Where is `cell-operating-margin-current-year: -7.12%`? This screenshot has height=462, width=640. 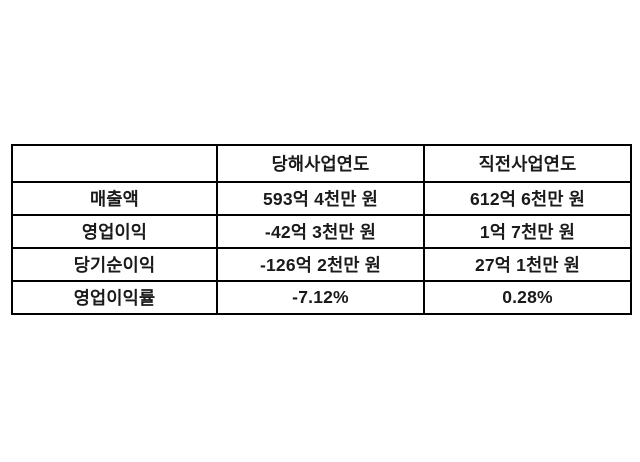
cell-operating-margin-current-year: -7.12% is located at coordinates (320, 297).